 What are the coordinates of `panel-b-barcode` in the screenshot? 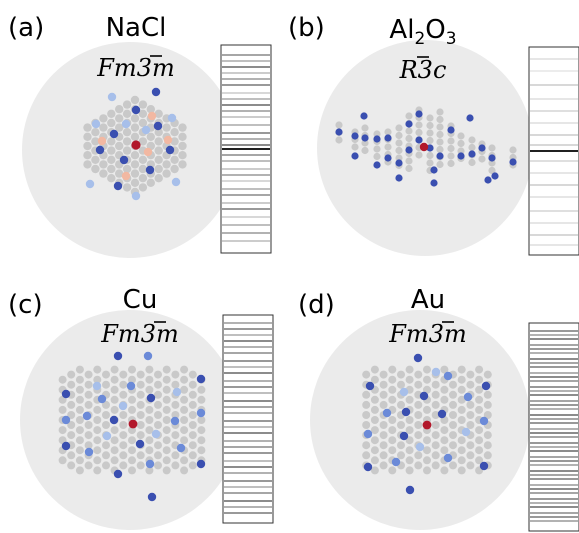 It's located at (554, 152).